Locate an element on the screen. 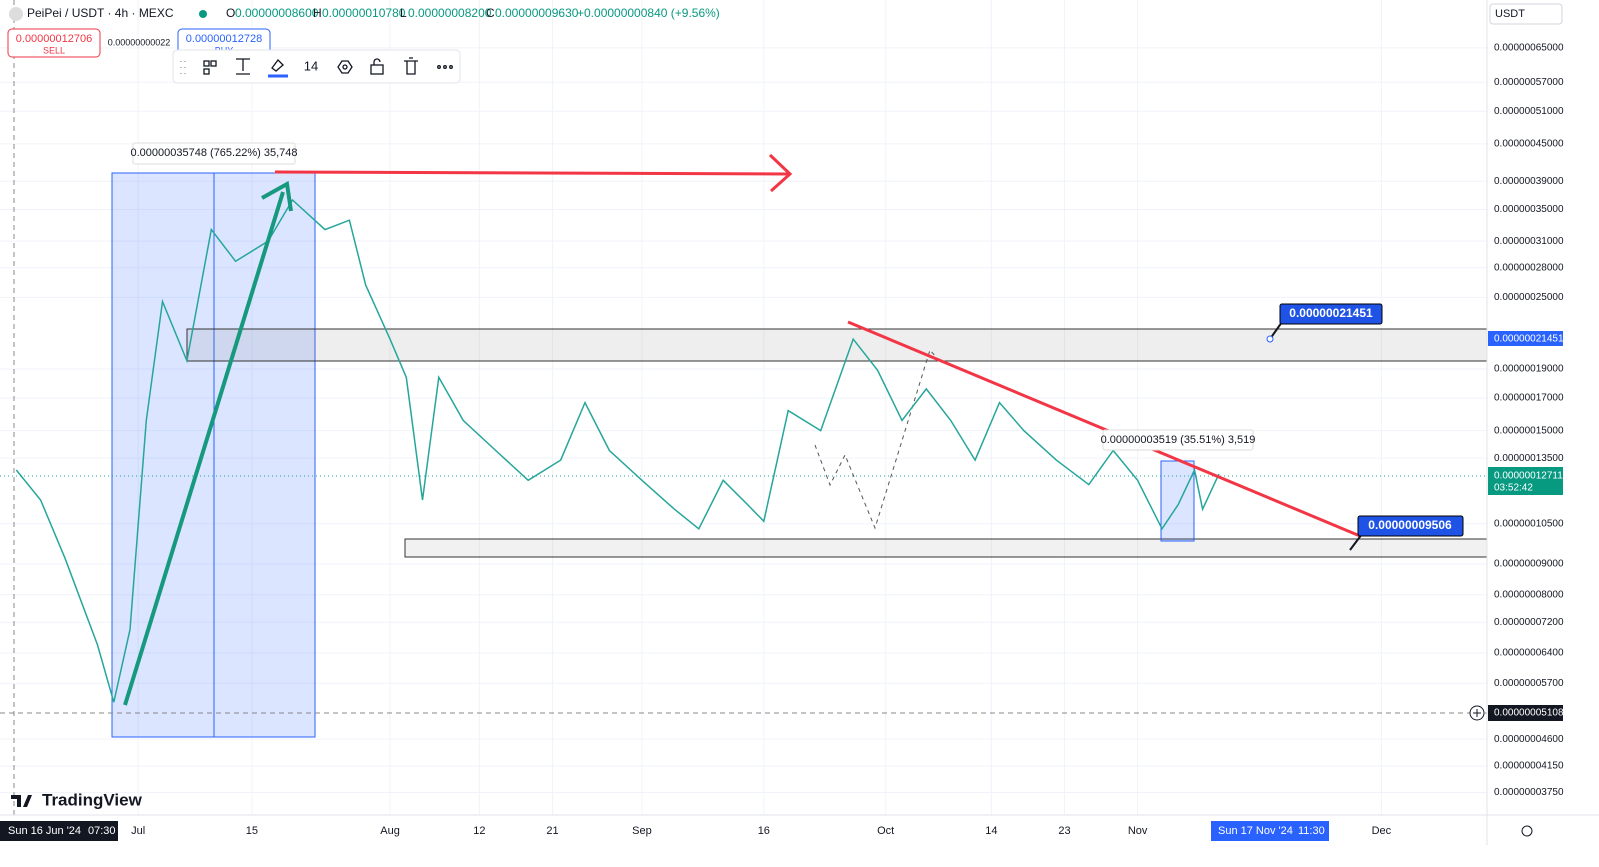 Image resolution: width=1599 pixels, height=867 pixels. y-tick-label: 0.00000057000 is located at coordinates (1529, 82).